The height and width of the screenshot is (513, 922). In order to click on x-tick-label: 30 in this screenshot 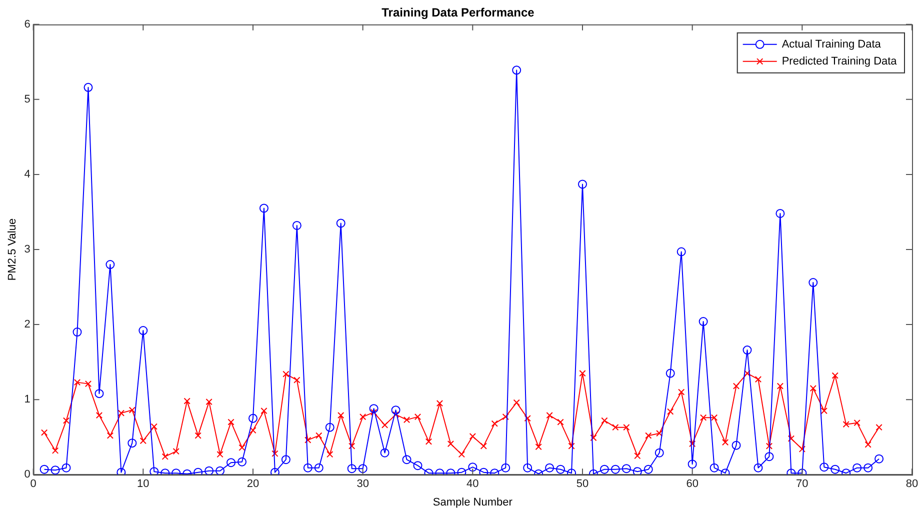, I will do `click(362, 484)`.